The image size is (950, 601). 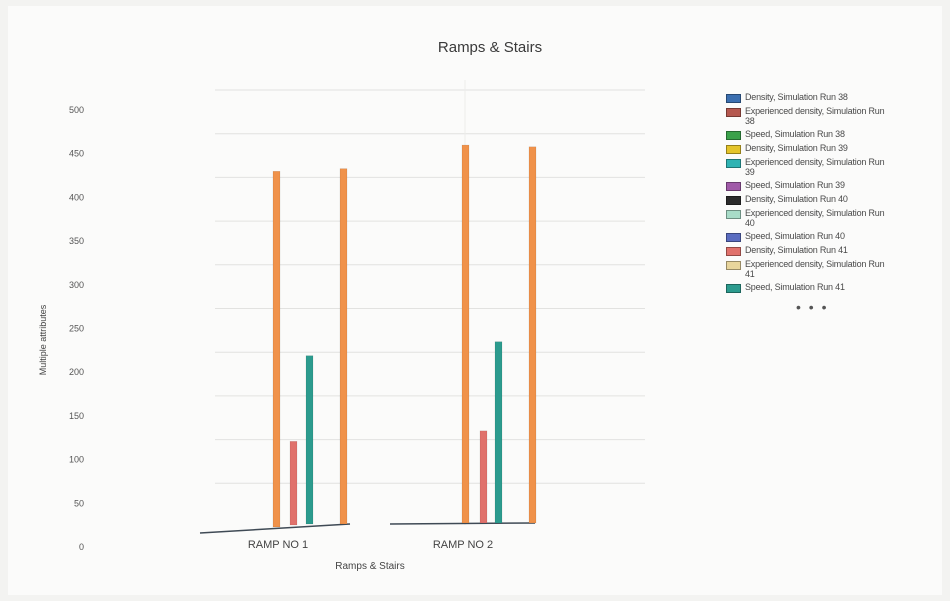 I want to click on legend-item: Density, Simulation Run 40, so click(x=811, y=199).